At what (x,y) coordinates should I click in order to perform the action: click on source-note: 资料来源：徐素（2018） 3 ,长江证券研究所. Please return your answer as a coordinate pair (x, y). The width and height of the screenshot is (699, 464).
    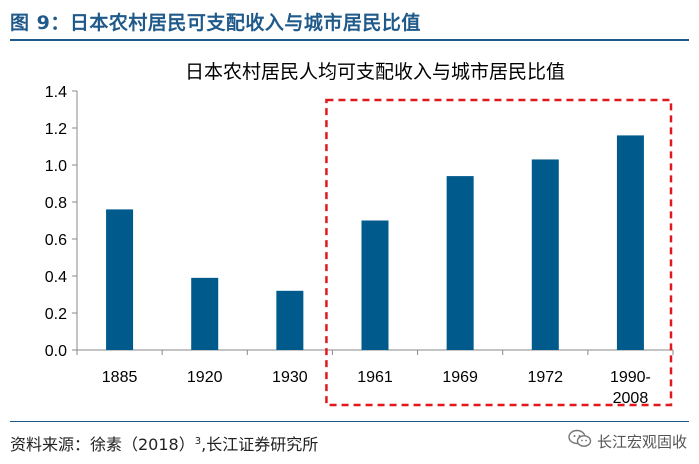
    Looking at the image, I should click on (270, 443).